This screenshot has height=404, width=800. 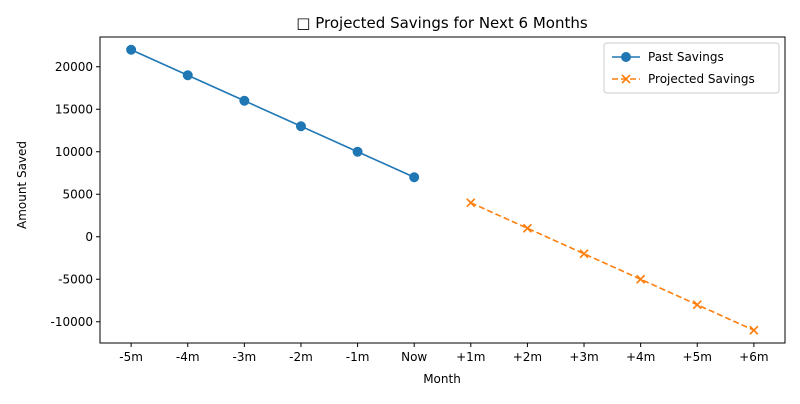 I want to click on x-tick-label: -2m, so click(x=301, y=357).